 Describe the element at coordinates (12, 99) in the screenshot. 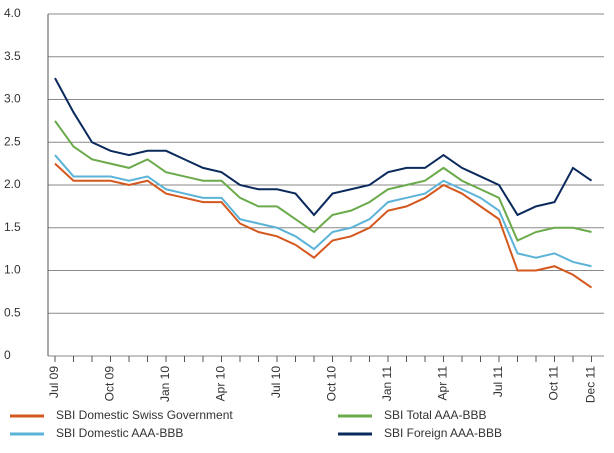

I see `y-tick-label: 3.0` at that location.